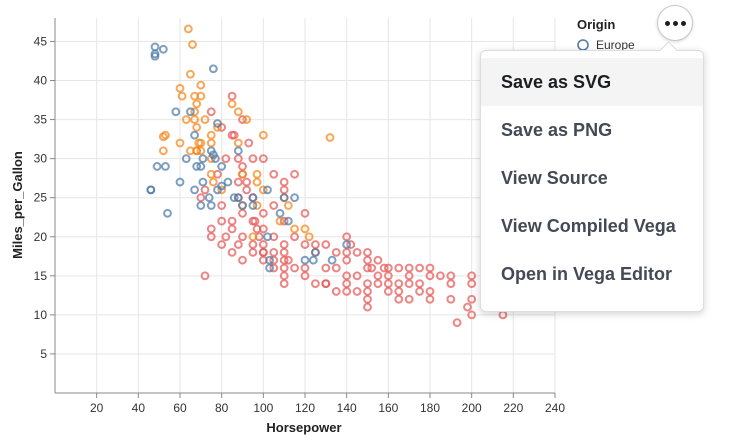 The height and width of the screenshot is (448, 748). What do you see at coordinates (587, 274) in the screenshot?
I see `menu-item-open-vega-editor: Open in Vega Editor` at bounding box center [587, 274].